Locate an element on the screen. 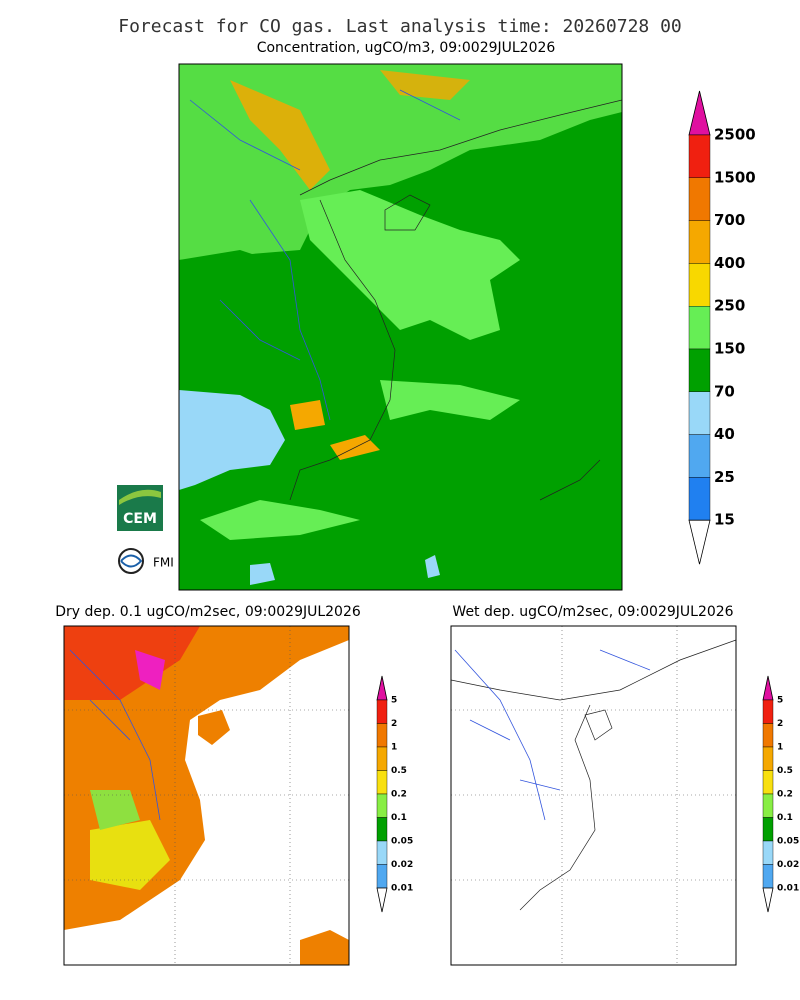 The image size is (800, 1000). logo-circle is located at coordinates (131, 561).